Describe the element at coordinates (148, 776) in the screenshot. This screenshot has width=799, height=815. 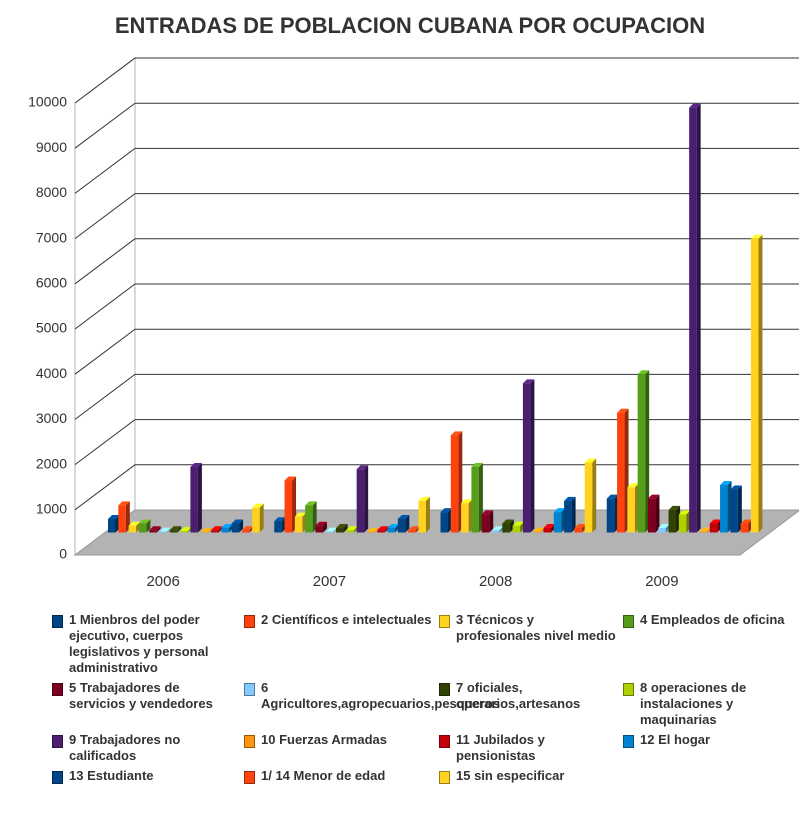
I see `legend-item: 13 Estudiante` at that location.